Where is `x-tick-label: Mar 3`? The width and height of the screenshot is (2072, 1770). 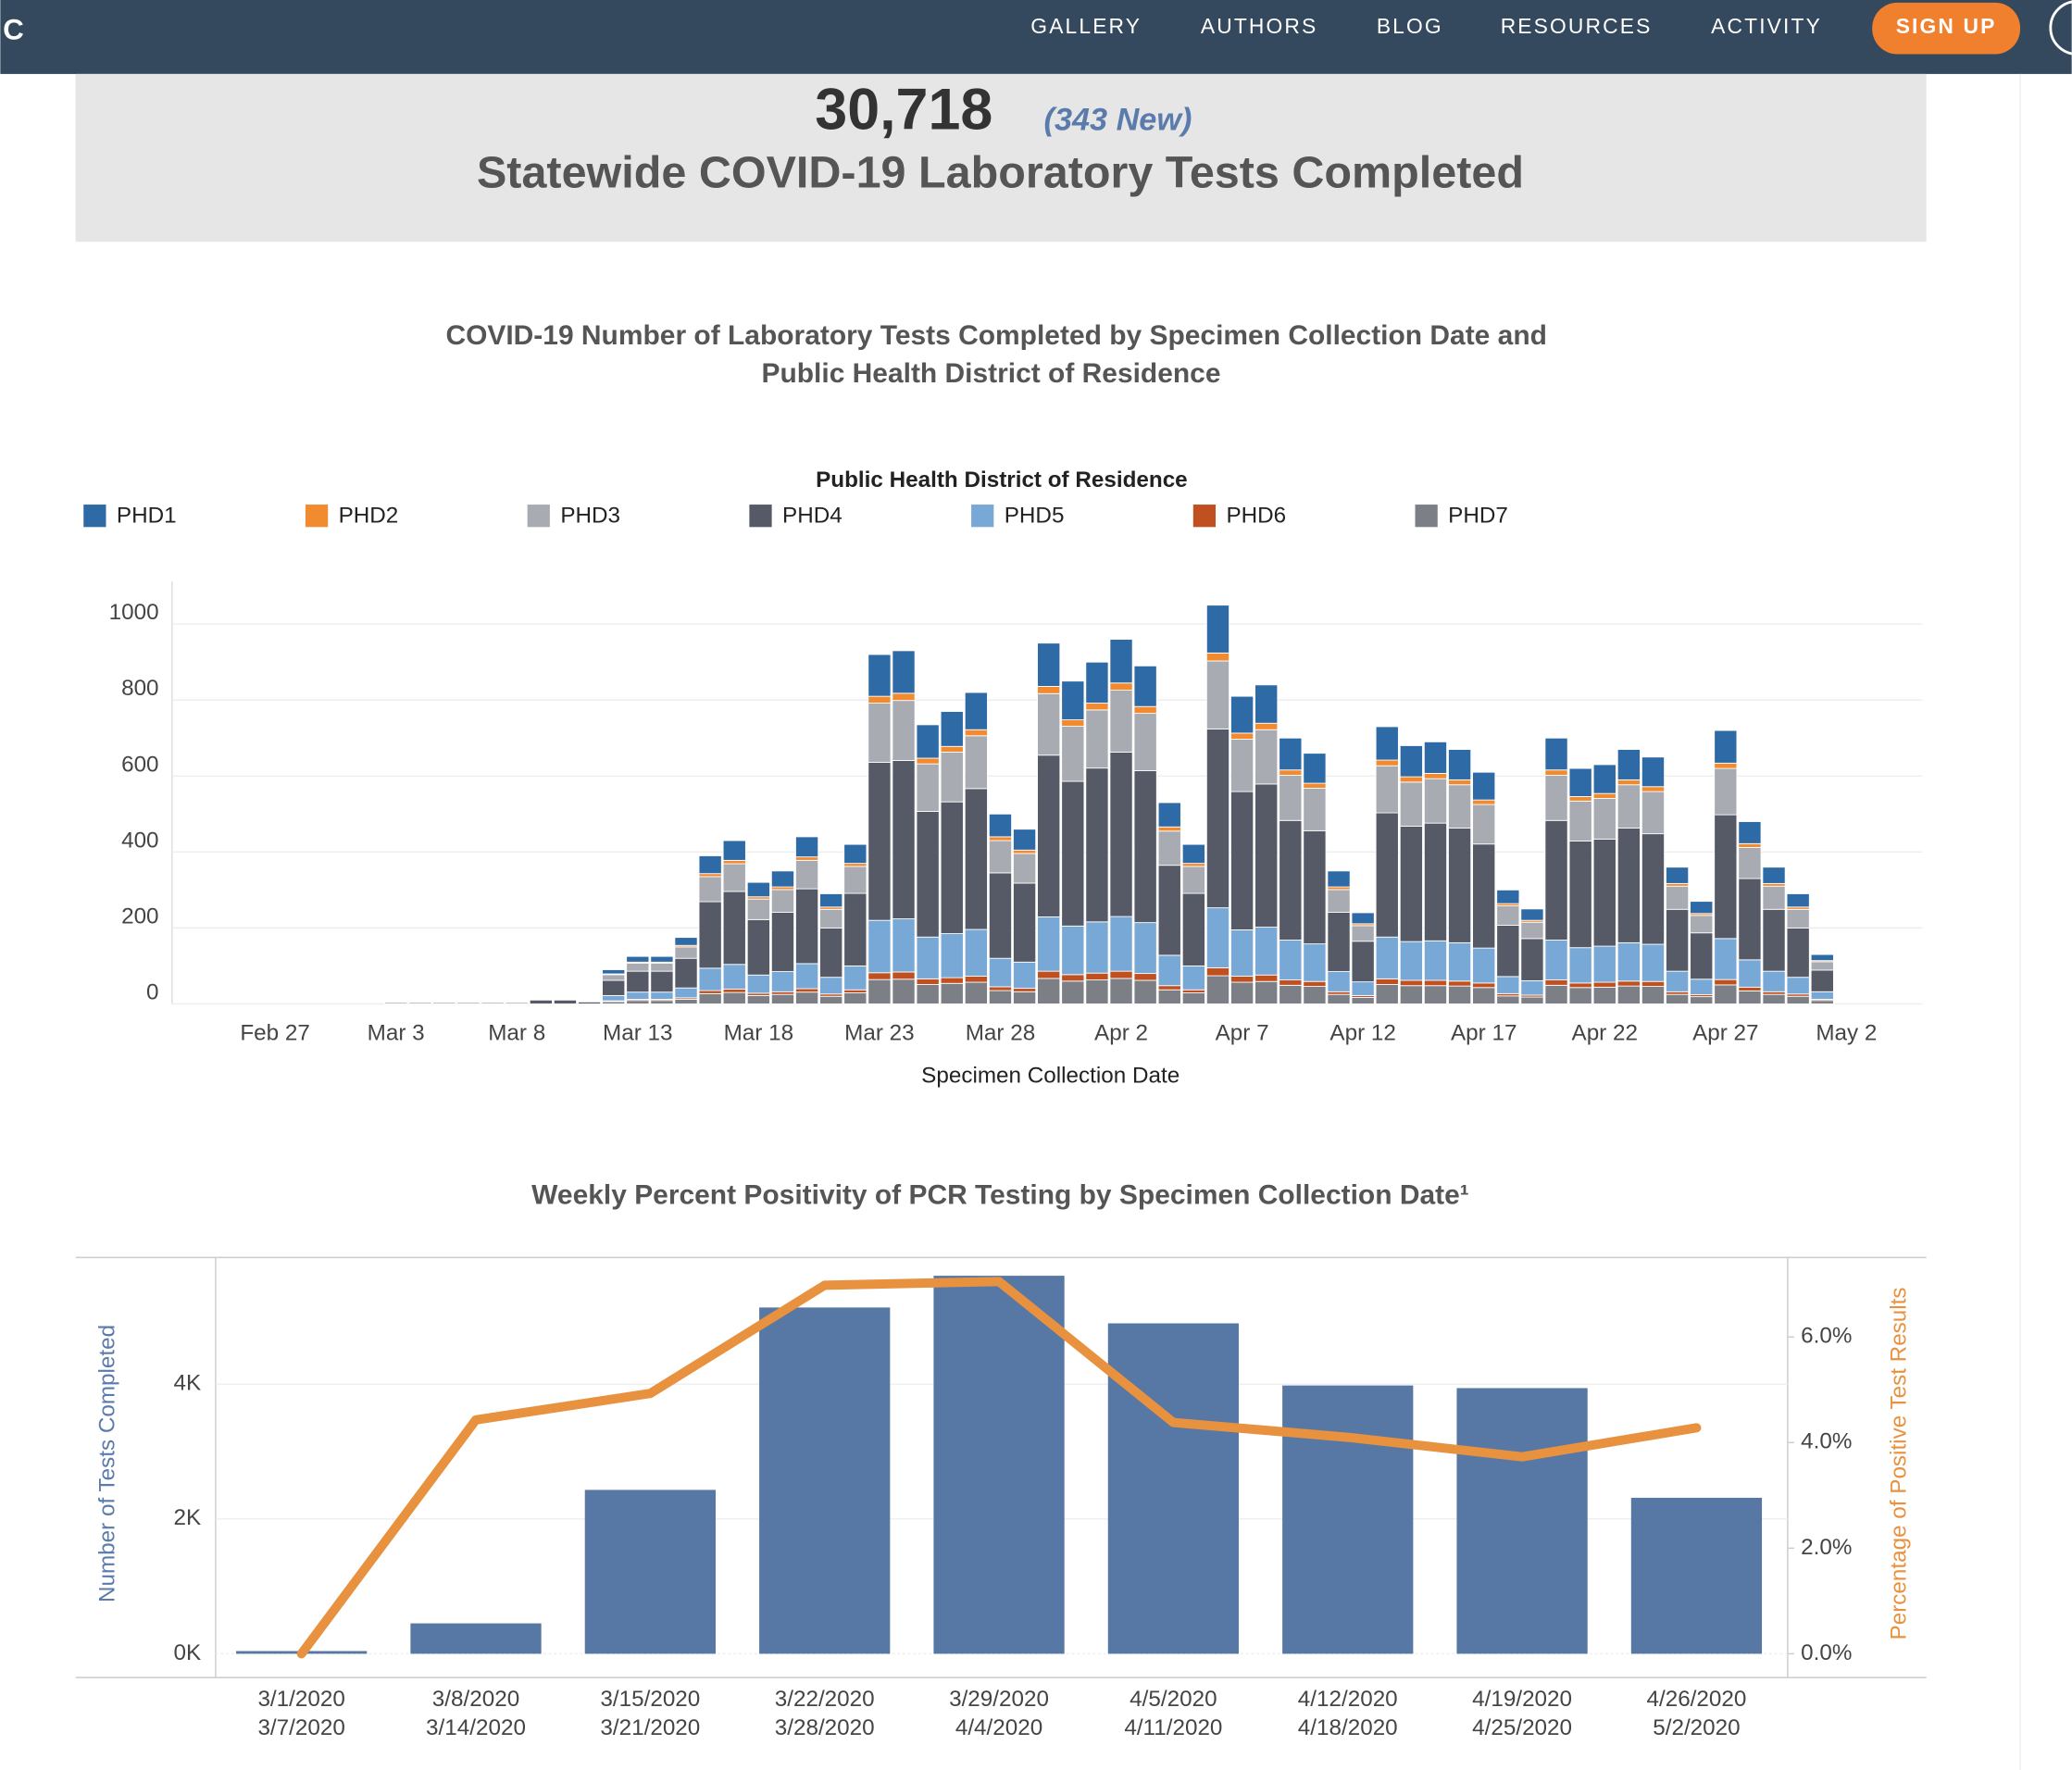
x-tick-label: Mar 3 is located at coordinates (396, 1033).